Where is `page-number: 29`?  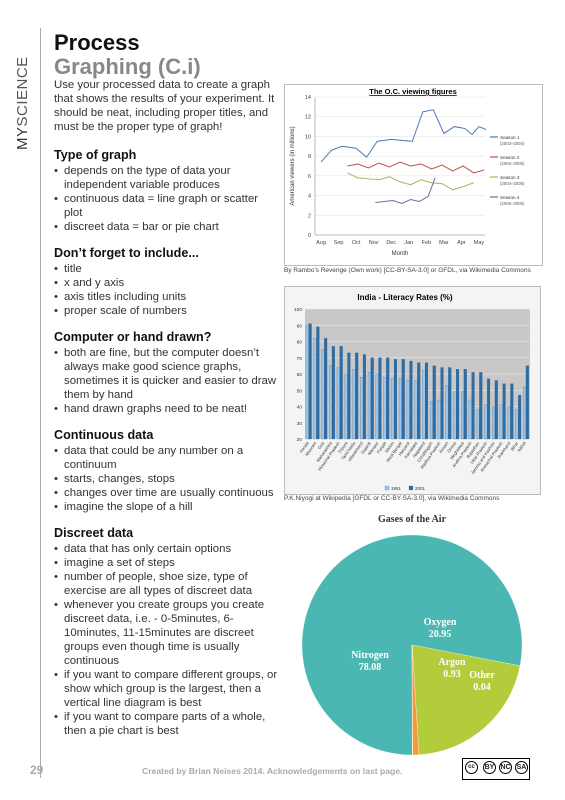
page-number: 29 is located at coordinates (37, 770).